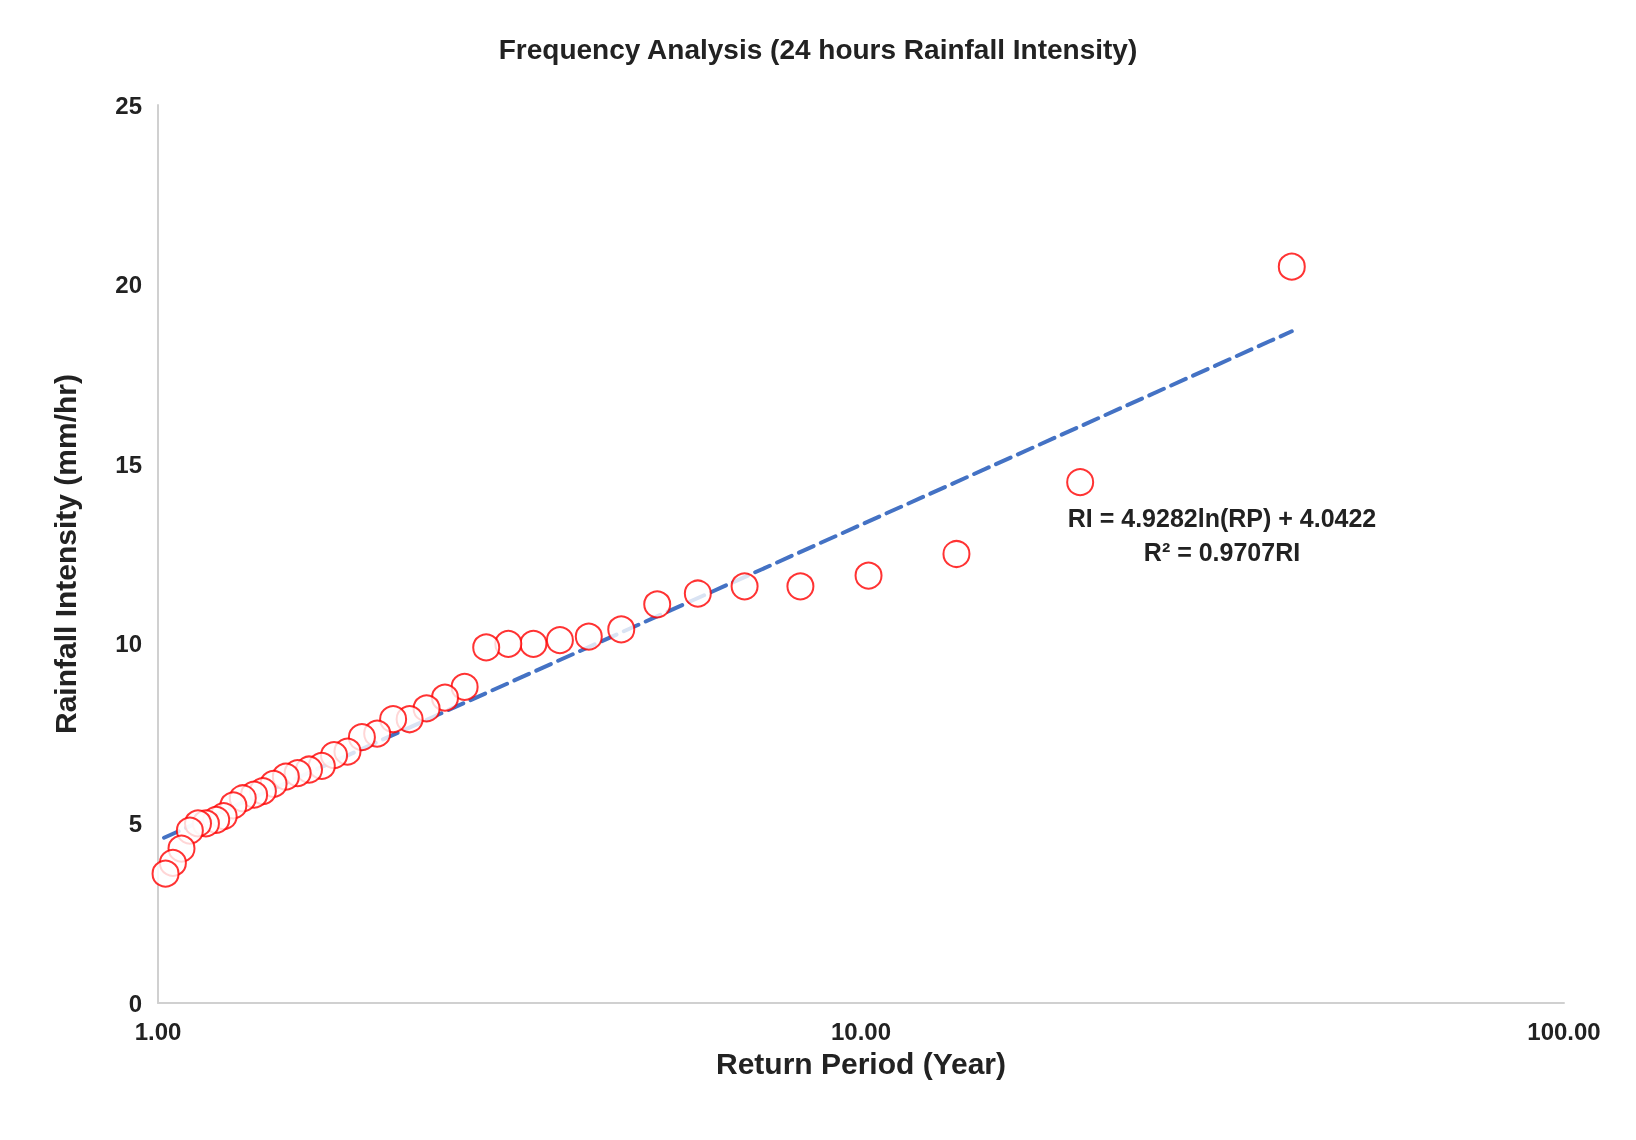 This screenshot has width=1636, height=1140. What do you see at coordinates (861, 1031) in the screenshot?
I see `x-tick-label: 10.00` at bounding box center [861, 1031].